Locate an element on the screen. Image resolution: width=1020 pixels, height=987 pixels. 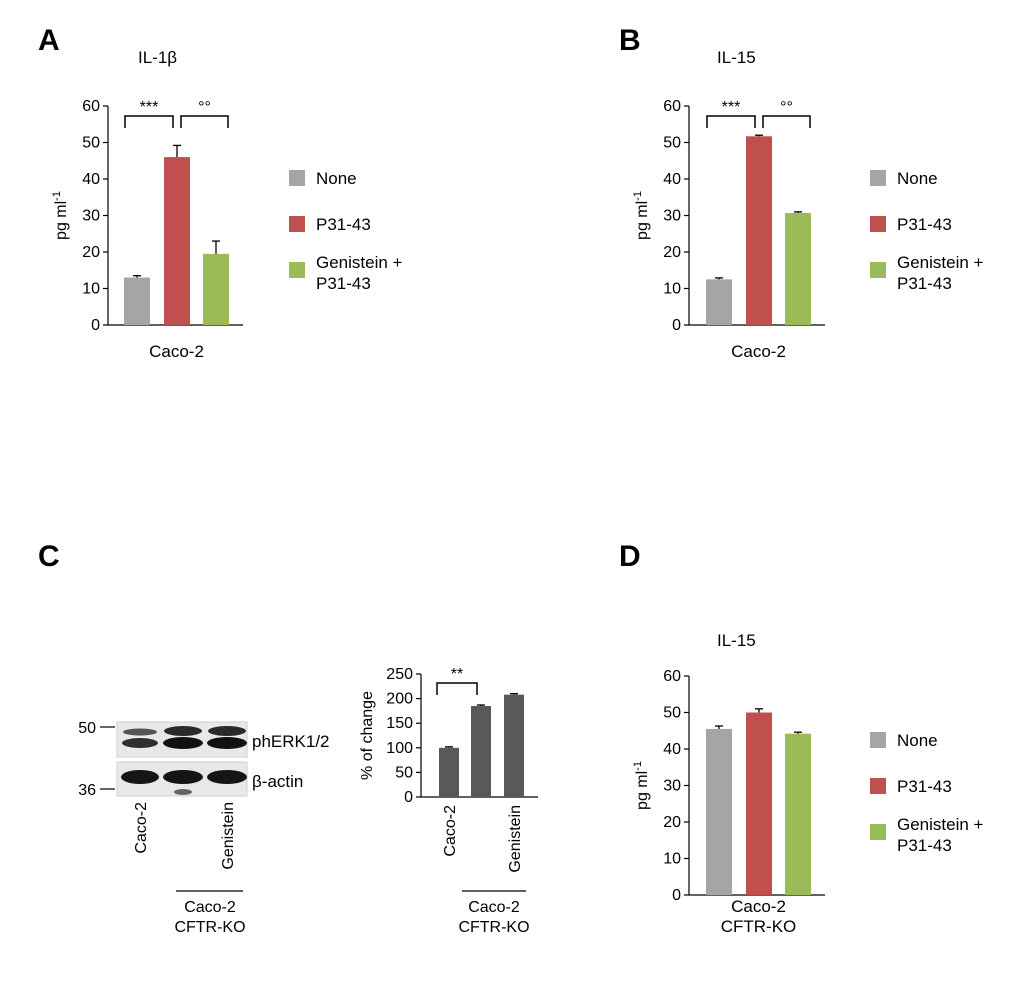
significance-label: ** is located at coordinates (457, 674).